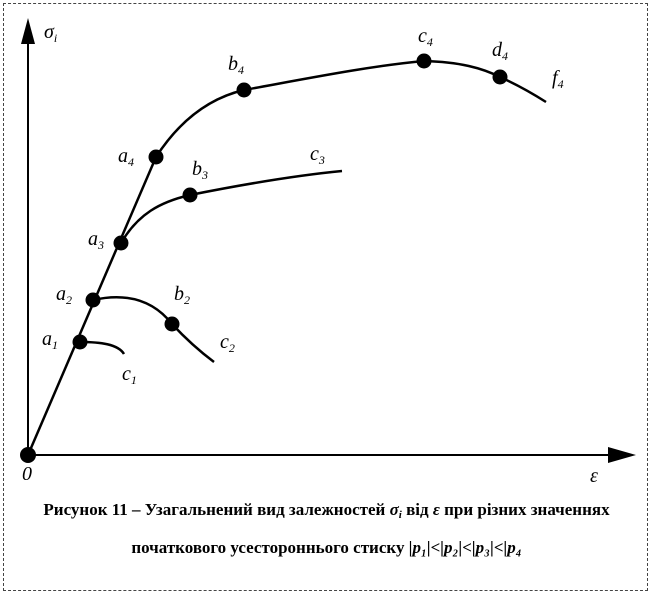  Describe the element at coordinates (93, 300) in the screenshot. I see `point-a2` at that location.